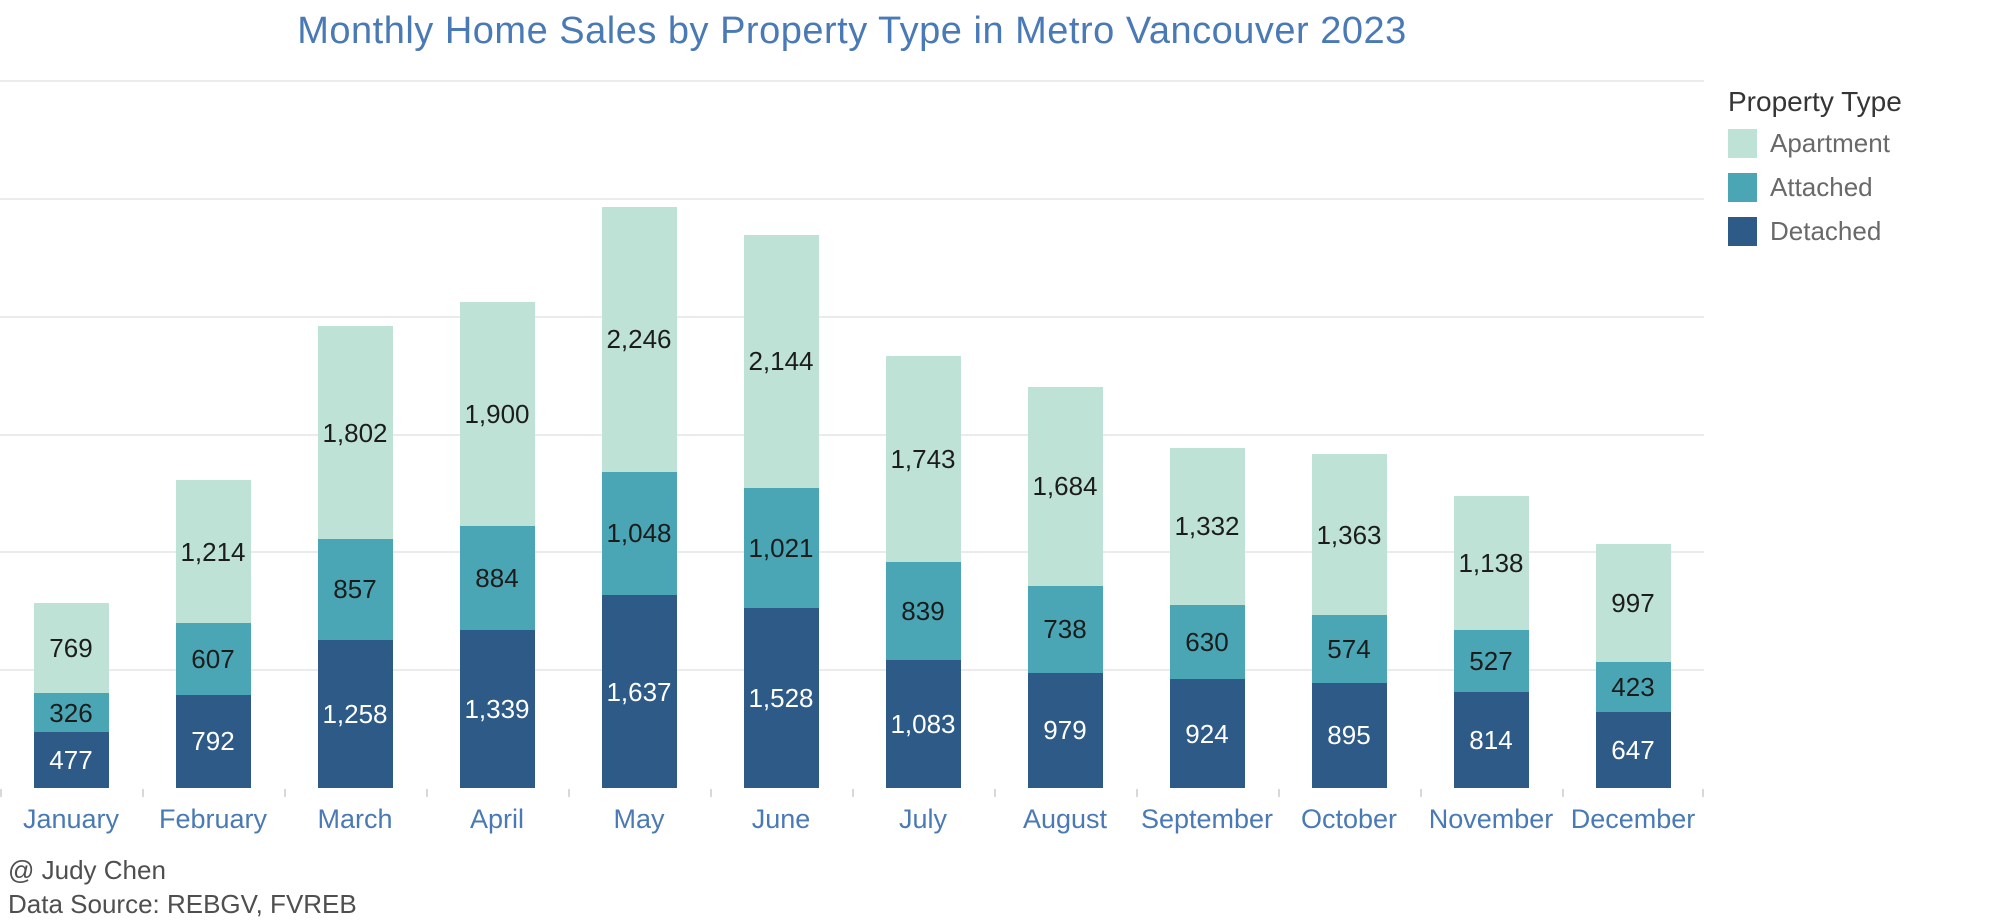 The image size is (2004, 924). What do you see at coordinates (496, 819) in the screenshot?
I see `x-axis-month-label: April` at bounding box center [496, 819].